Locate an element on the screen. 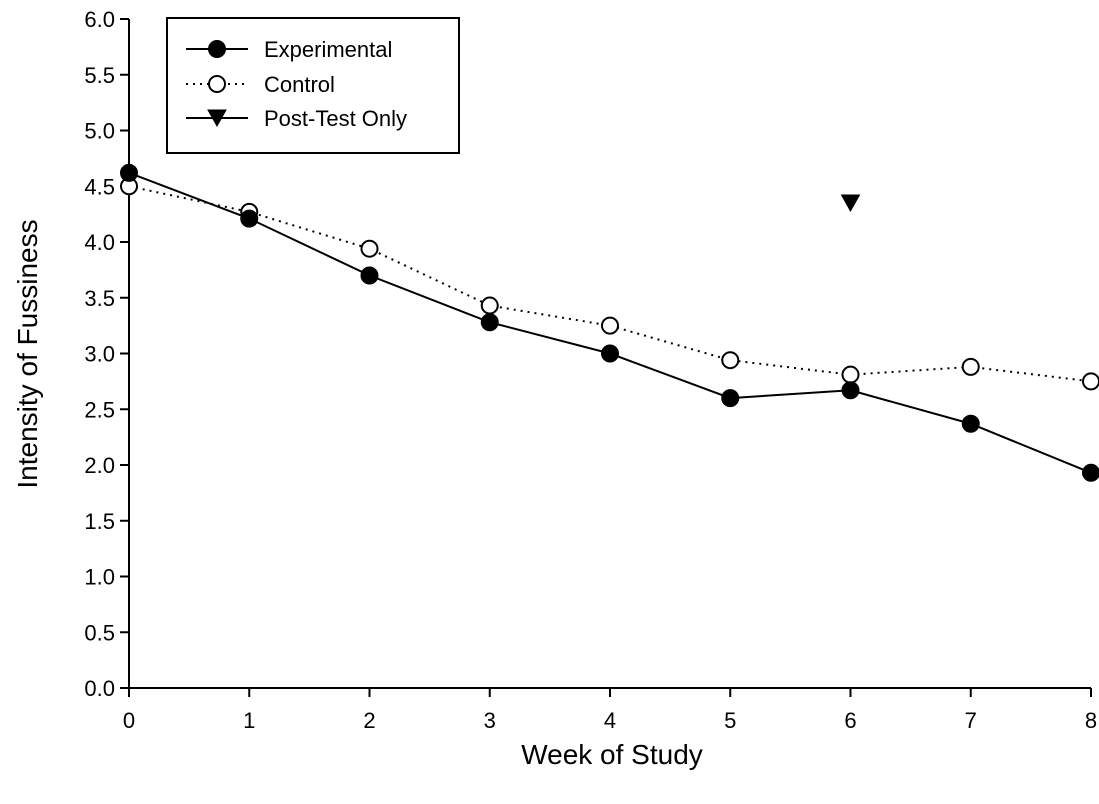  y-tick-label: 4.0 is located at coordinates (99, 242).